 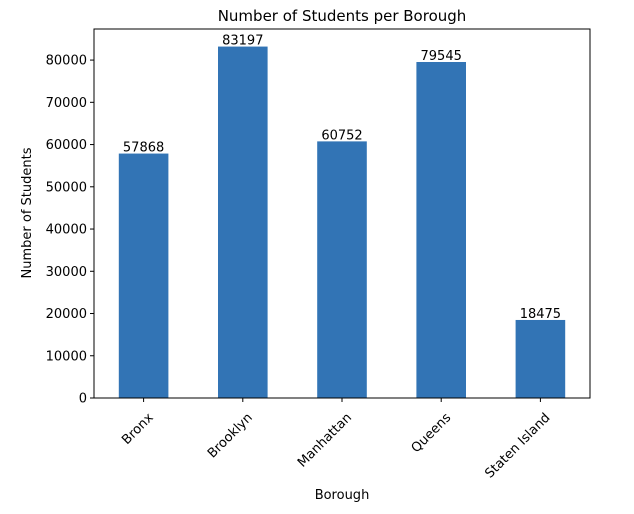 What do you see at coordinates (66, 61) in the screenshot?
I see `y-tick-label: 80000` at bounding box center [66, 61].